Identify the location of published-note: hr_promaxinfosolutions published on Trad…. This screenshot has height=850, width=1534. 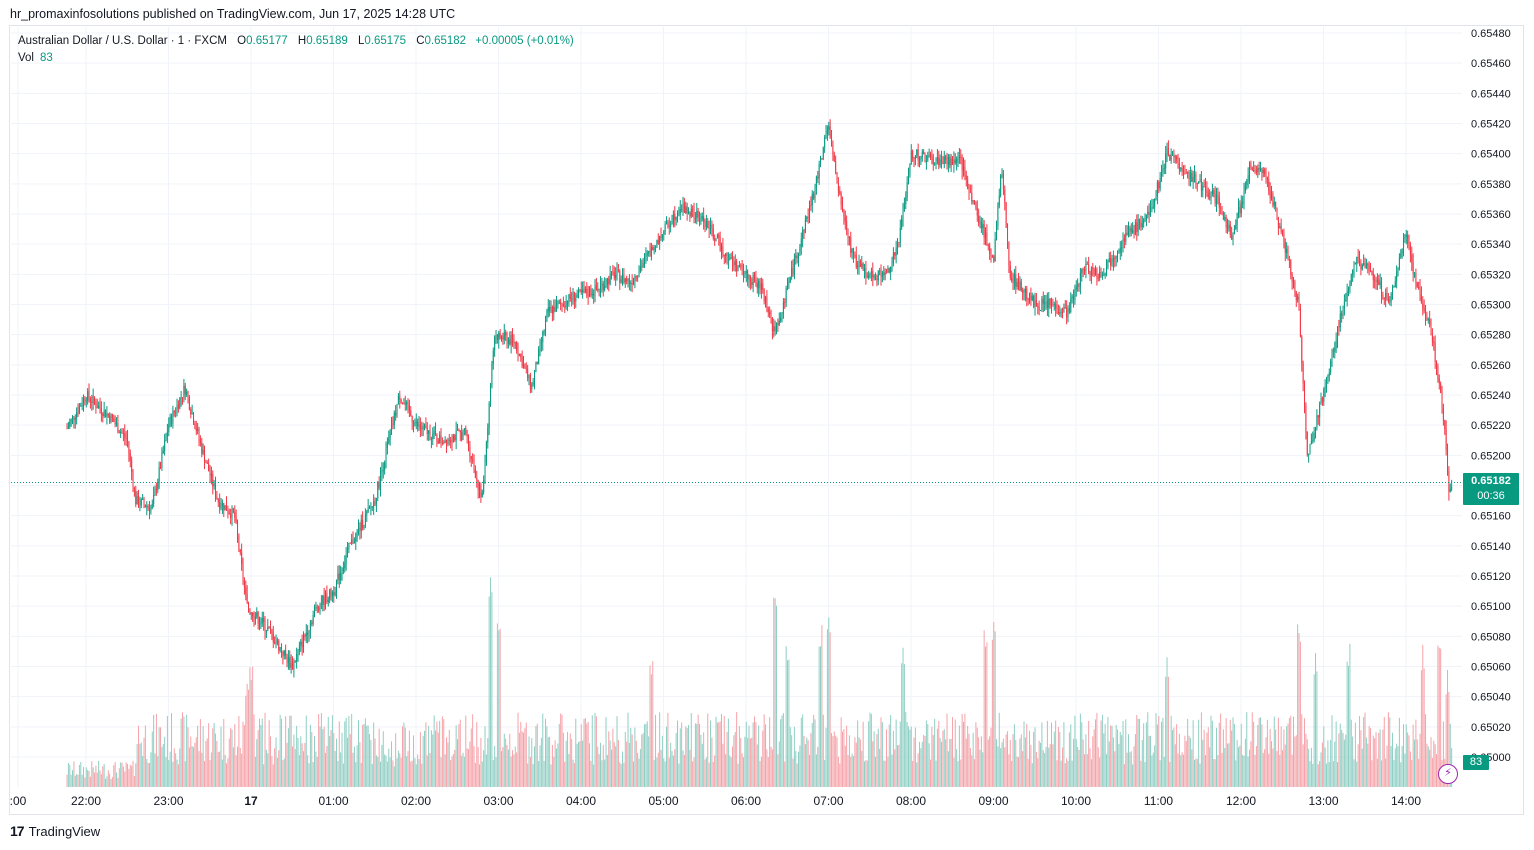
(233, 14).